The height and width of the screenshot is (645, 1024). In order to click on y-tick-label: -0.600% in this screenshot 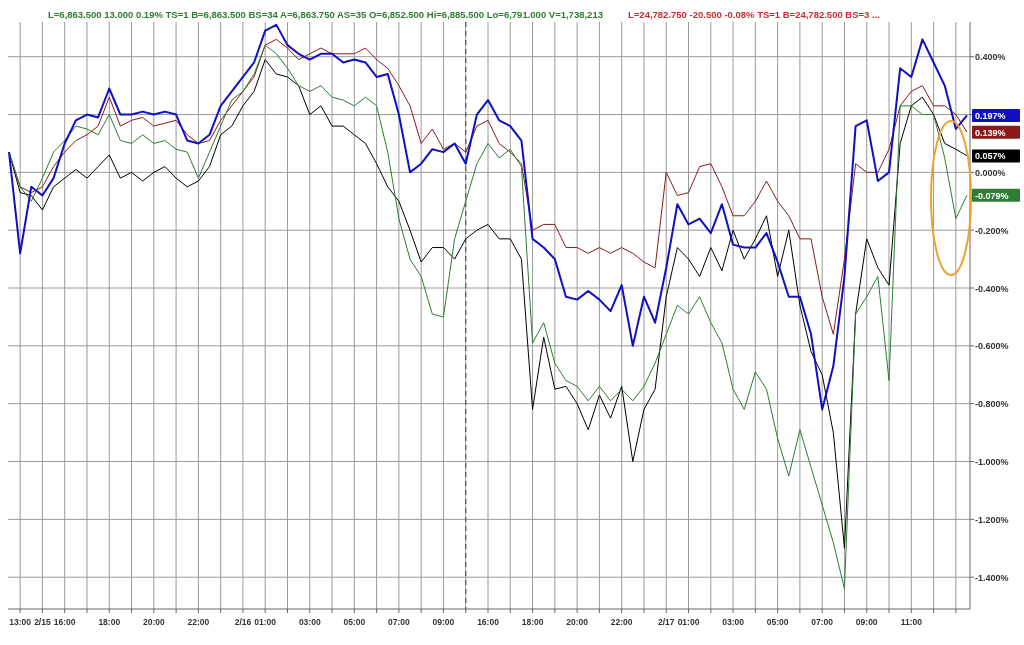, I will do `click(992, 346)`.